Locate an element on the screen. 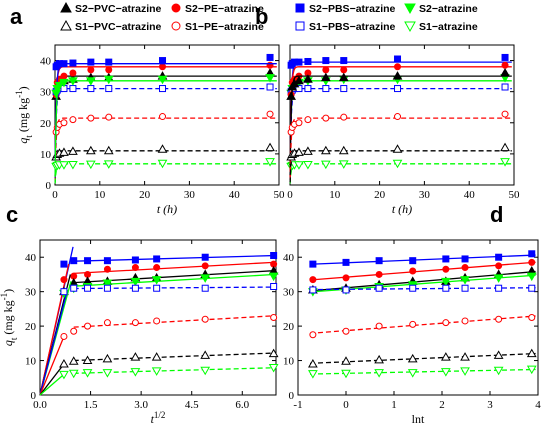  x-tick-label: 40 is located at coordinates (470, 195).